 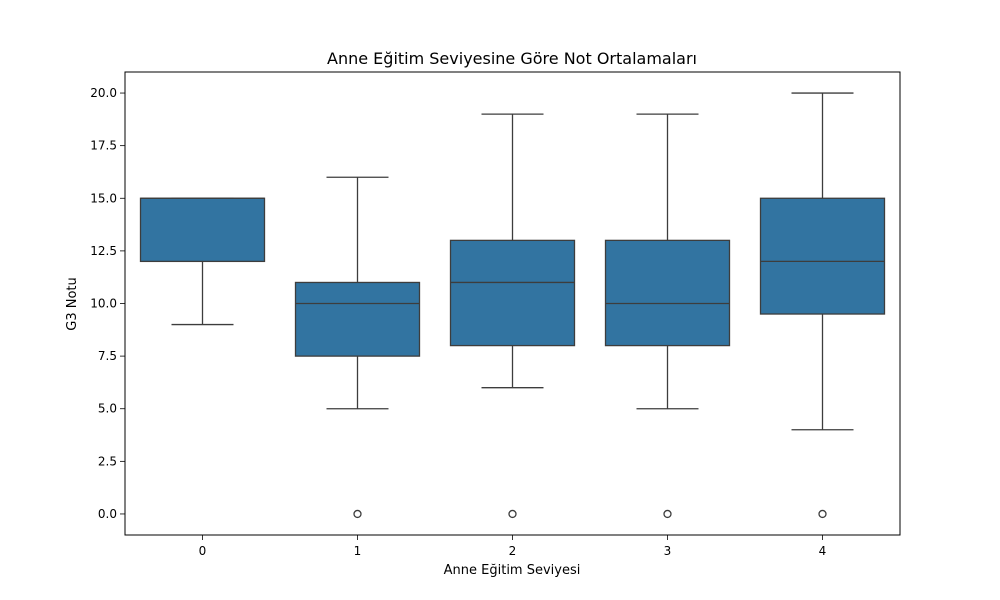 I want to click on y-axis-label: G3 Notu, so click(x=72, y=304).